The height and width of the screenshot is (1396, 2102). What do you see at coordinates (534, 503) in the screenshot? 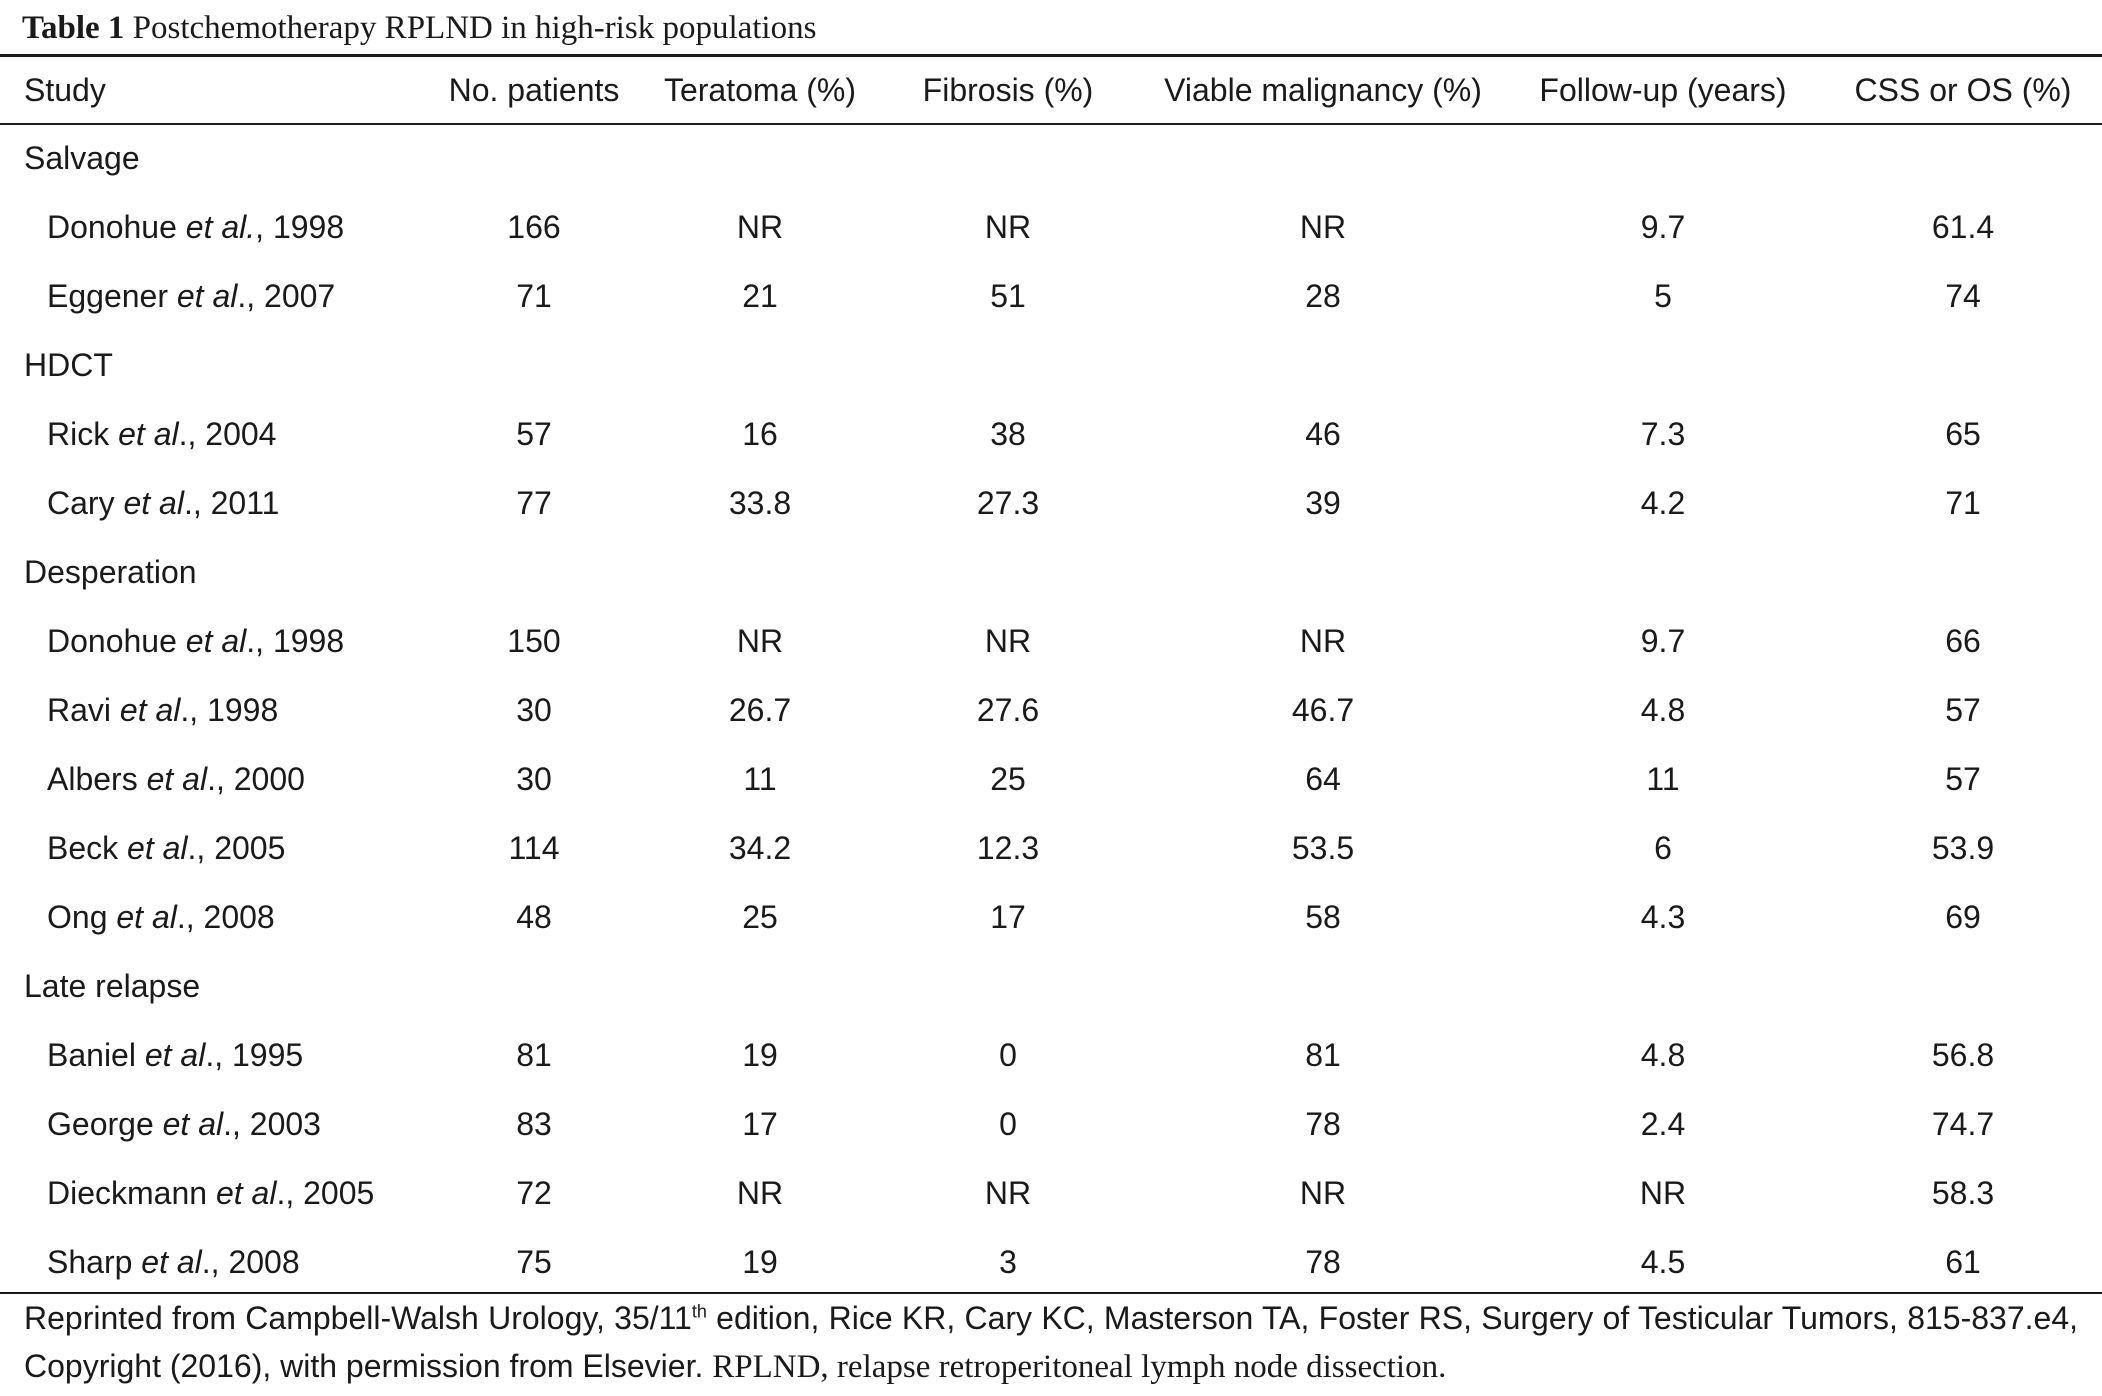
I see `table-cell: 77` at bounding box center [534, 503].